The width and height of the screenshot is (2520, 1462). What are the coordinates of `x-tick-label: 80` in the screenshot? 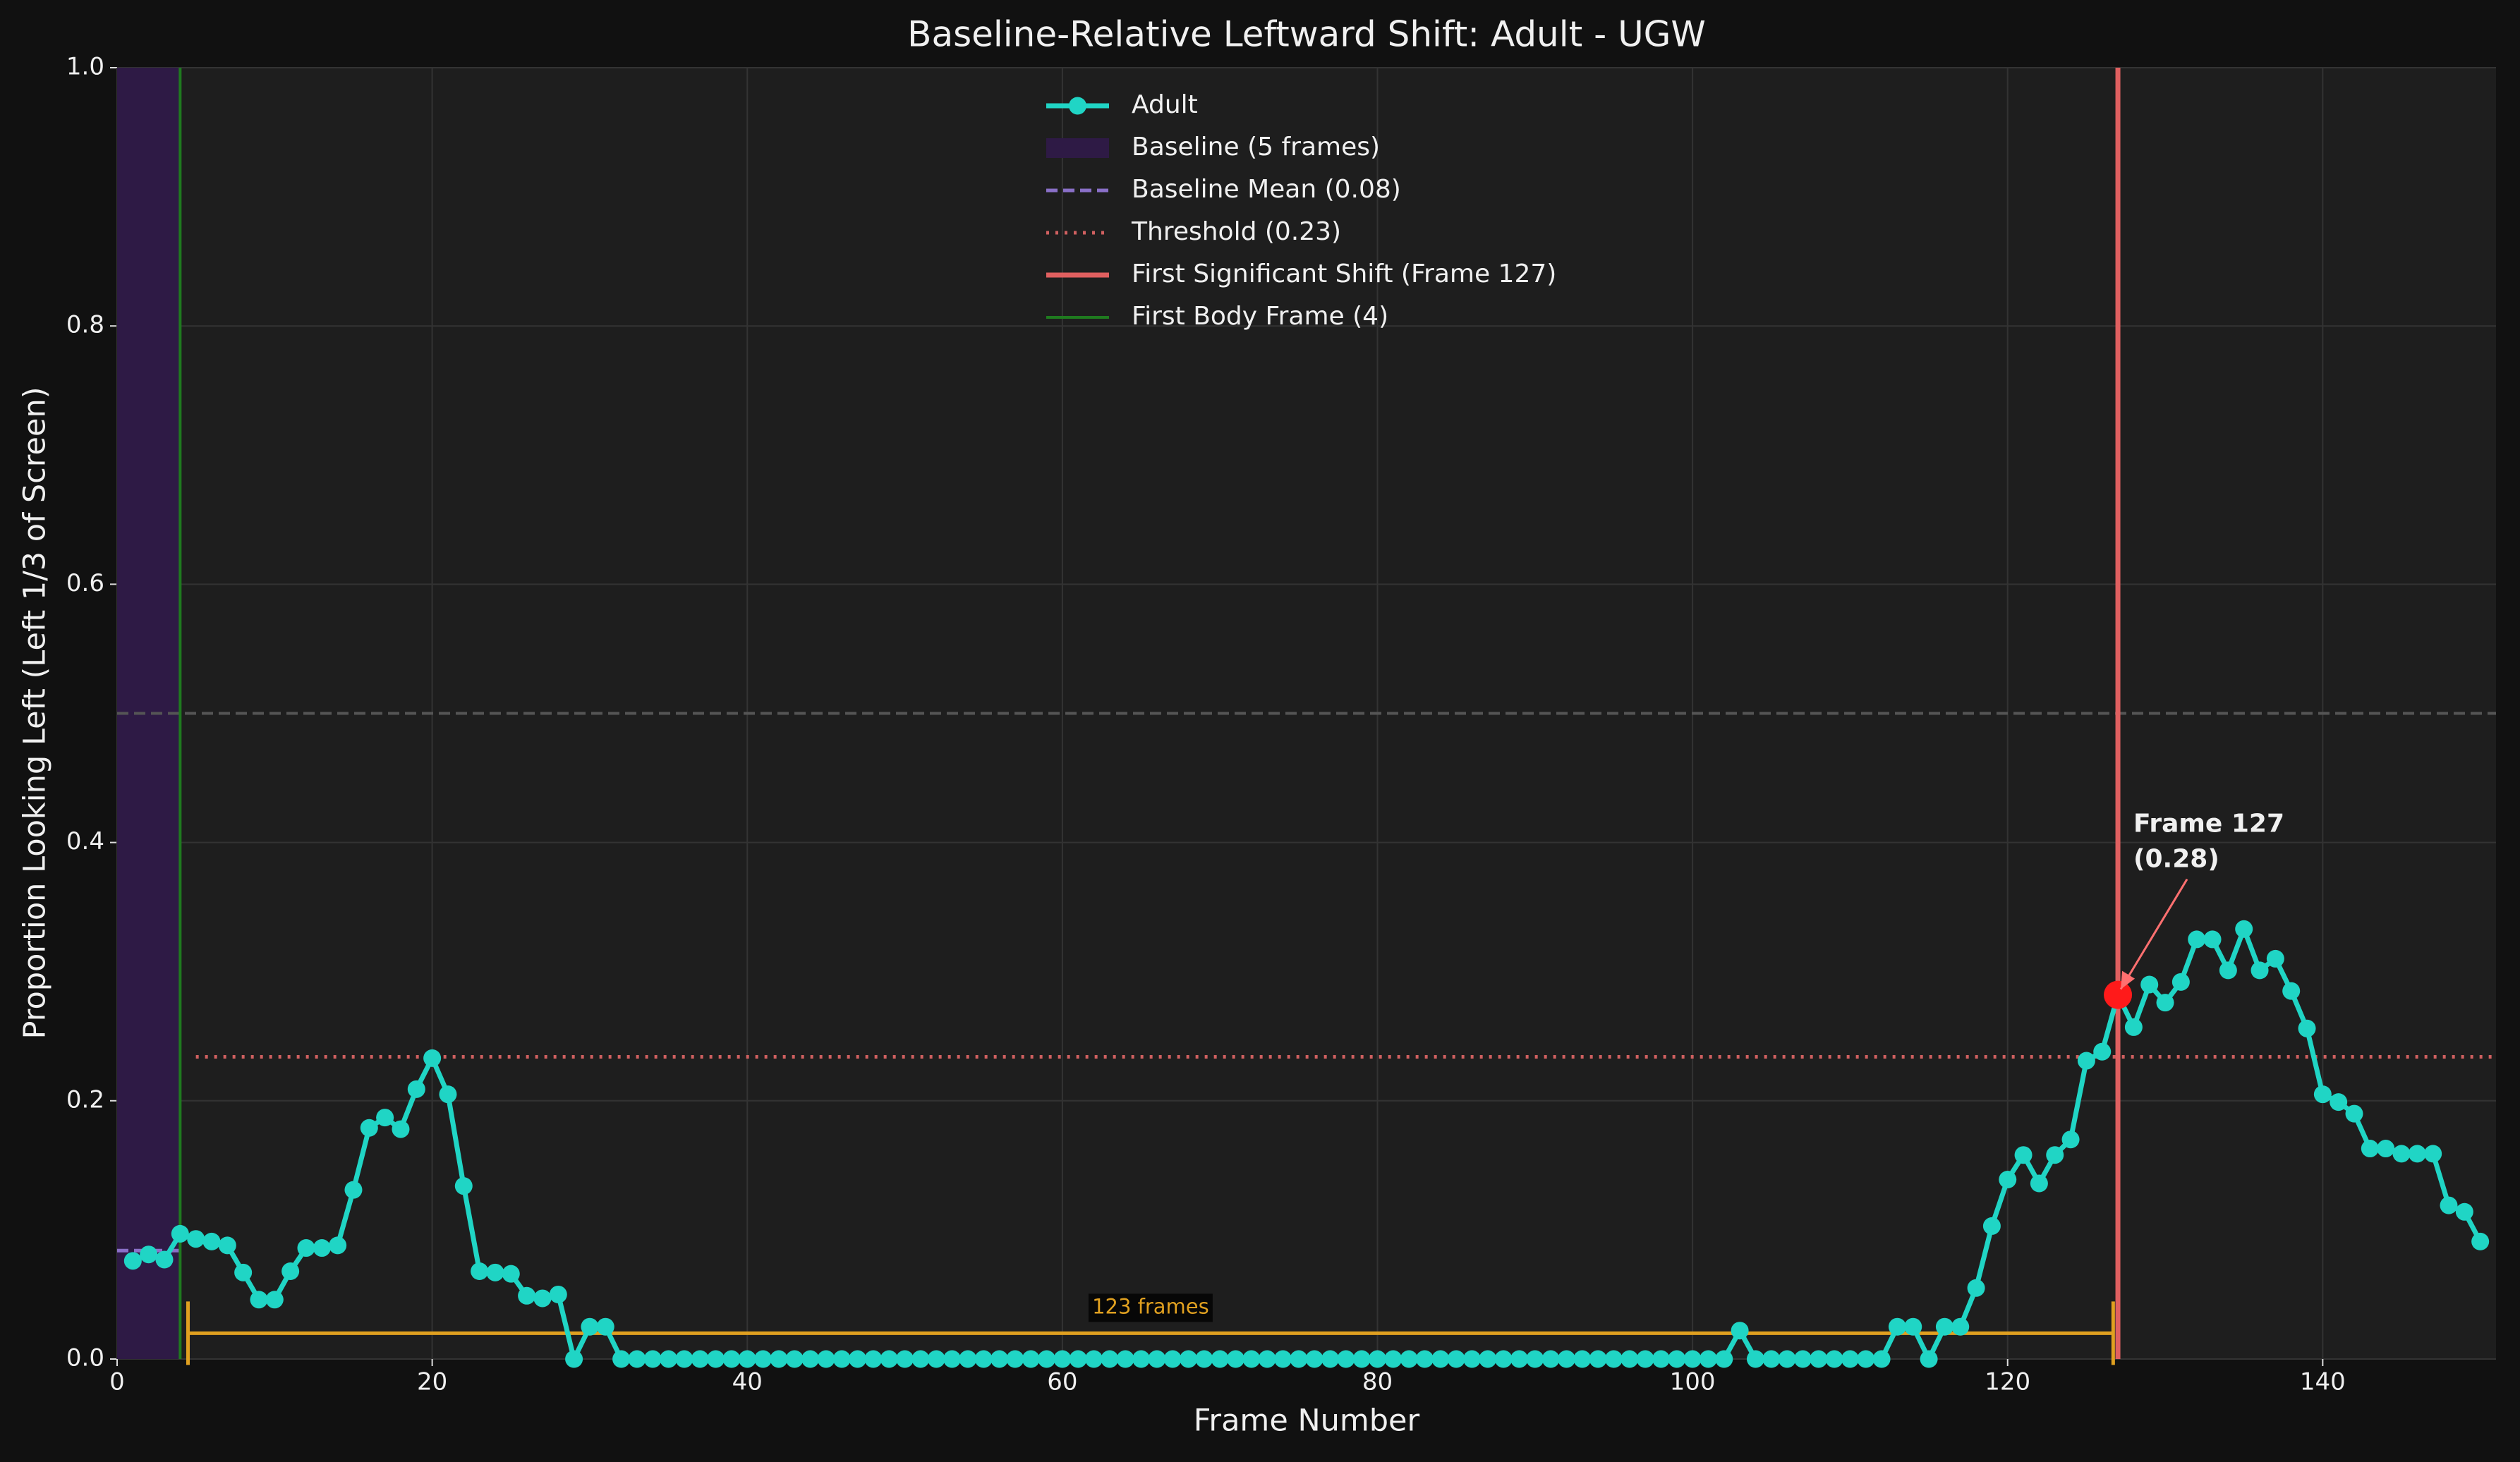 It's located at (1378, 1382).